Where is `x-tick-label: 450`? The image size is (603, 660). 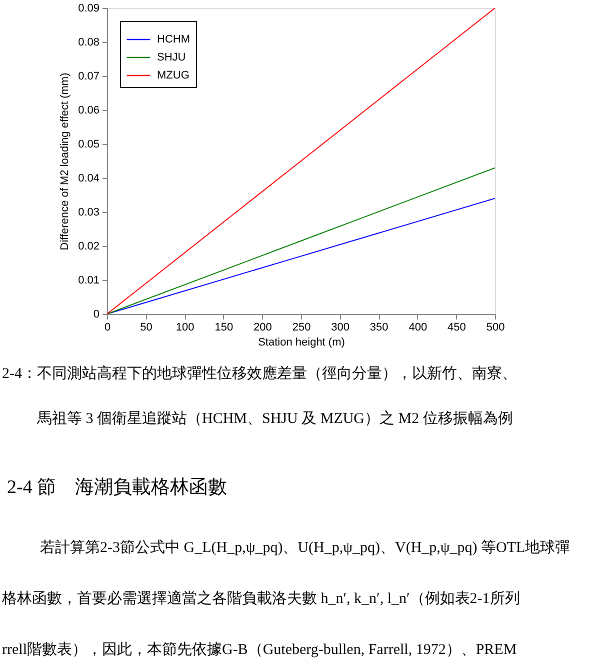 x-tick-label: 450 is located at coordinates (457, 328).